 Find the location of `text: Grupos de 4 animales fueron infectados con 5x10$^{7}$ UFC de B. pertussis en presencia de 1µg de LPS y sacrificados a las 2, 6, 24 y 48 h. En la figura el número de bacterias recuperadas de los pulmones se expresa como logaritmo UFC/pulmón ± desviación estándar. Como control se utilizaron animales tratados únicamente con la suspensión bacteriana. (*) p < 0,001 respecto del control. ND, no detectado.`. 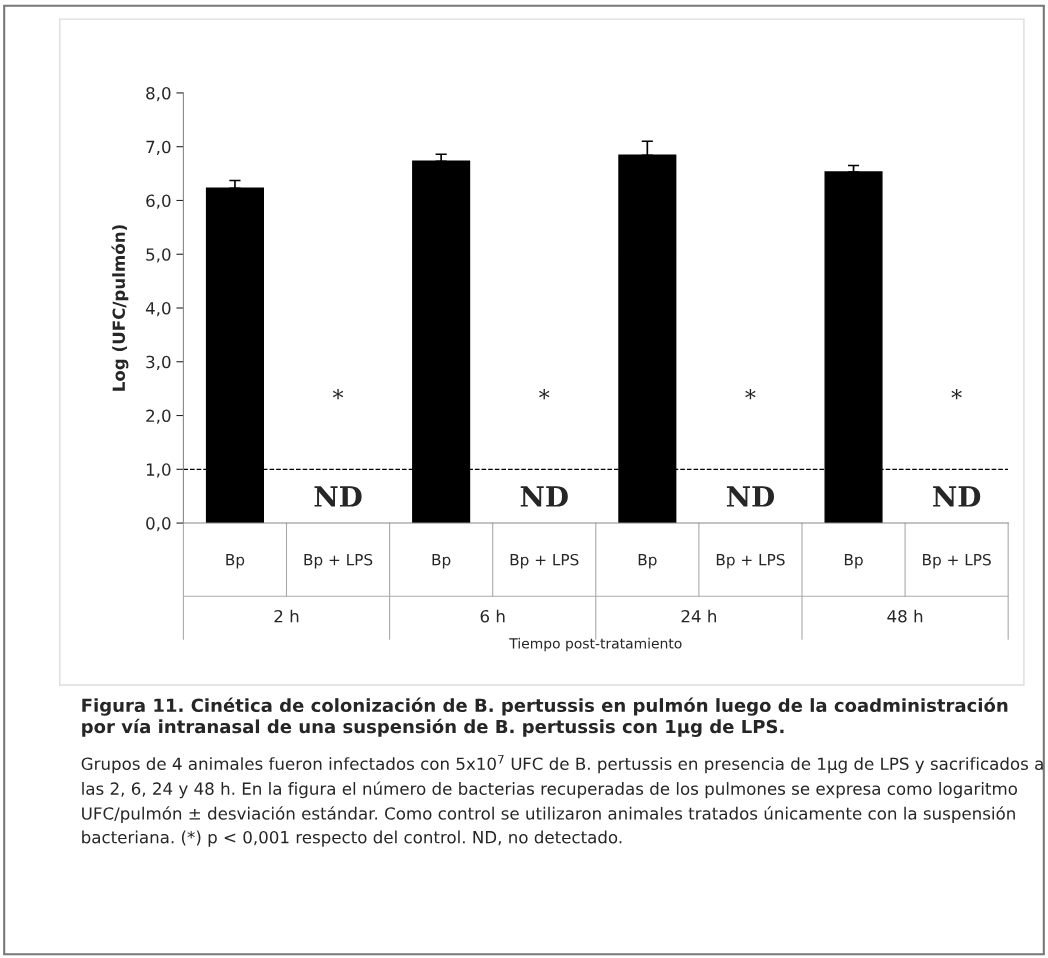

text: Grupos de 4 animales fueron infectados con 5x10$^{7}$ UFC de B. pertussis en presencia de 1µg de LPS y sacrificados a las 2, 6, 24 y 48 h. En la figura el número de bacterias recuperadas de los pulmones se expresa como logaritmo UFC/pulmón ± desviación estándar. Como control se utilizaron animales tratados únicamente con la suspensión bacteriana. (*) p < 0,001 respecto del control. ND, no detectado. is located at coordinates (562, 800).